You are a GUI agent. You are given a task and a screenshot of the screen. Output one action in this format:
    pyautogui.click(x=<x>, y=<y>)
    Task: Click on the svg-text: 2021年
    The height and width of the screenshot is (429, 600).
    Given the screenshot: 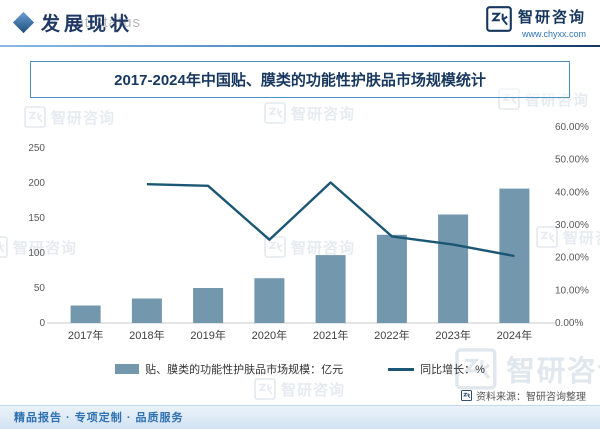 What is the action you would take?
    pyautogui.click(x=330, y=335)
    